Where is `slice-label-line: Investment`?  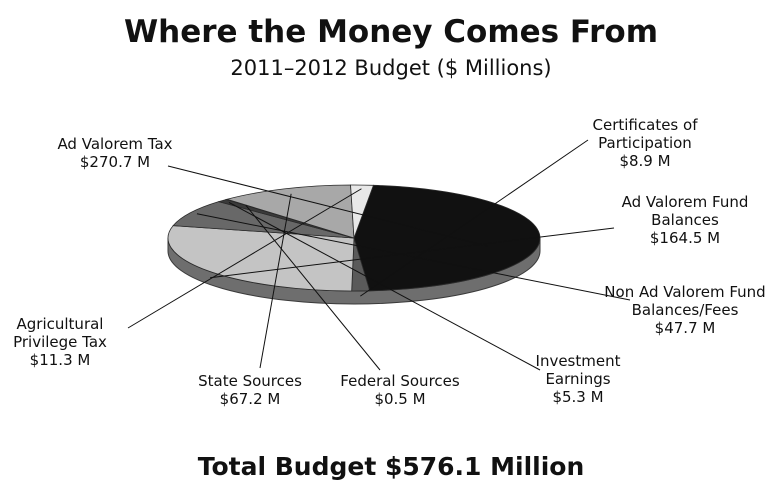 slice-label-line: Investment is located at coordinates (578, 361).